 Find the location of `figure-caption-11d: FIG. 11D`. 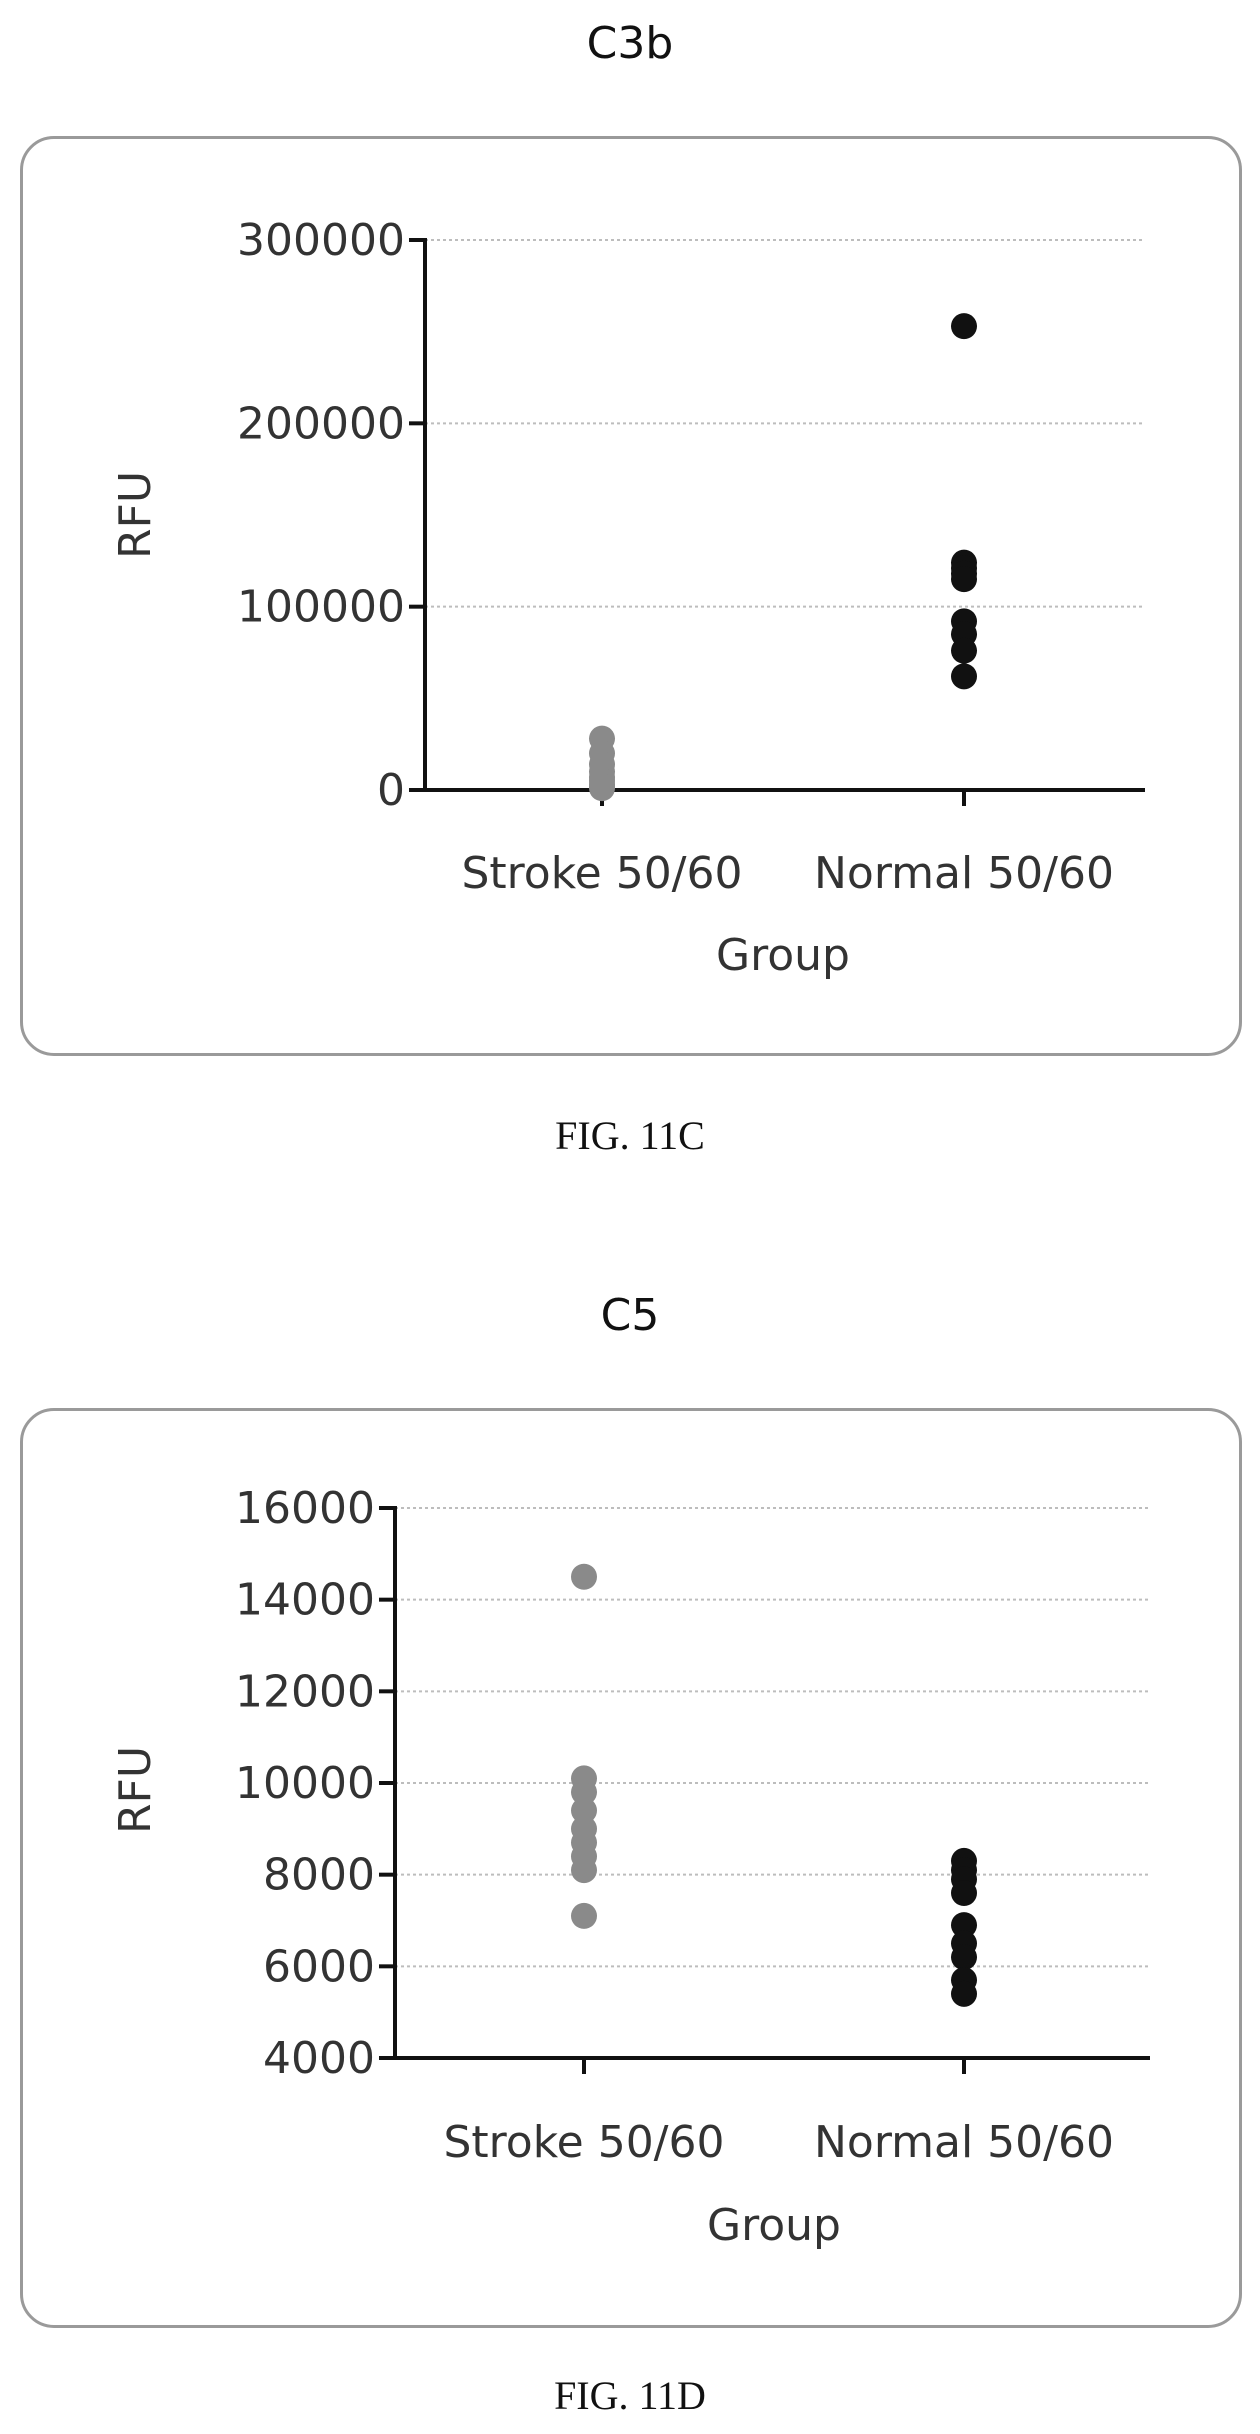

figure-caption-11d: FIG. 11D is located at coordinates (630, 2395).